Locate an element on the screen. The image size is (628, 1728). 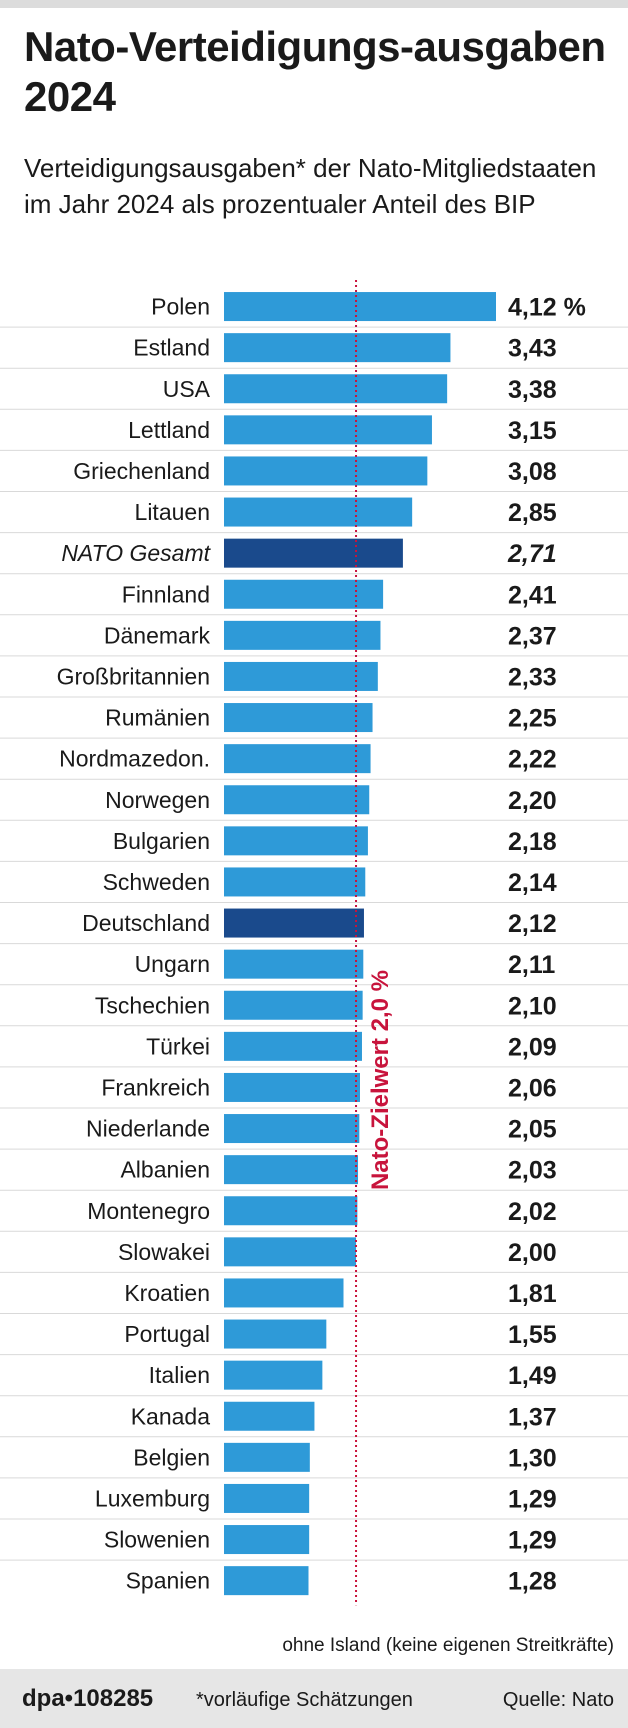
value-label: 2,41 is located at coordinates (532, 595).